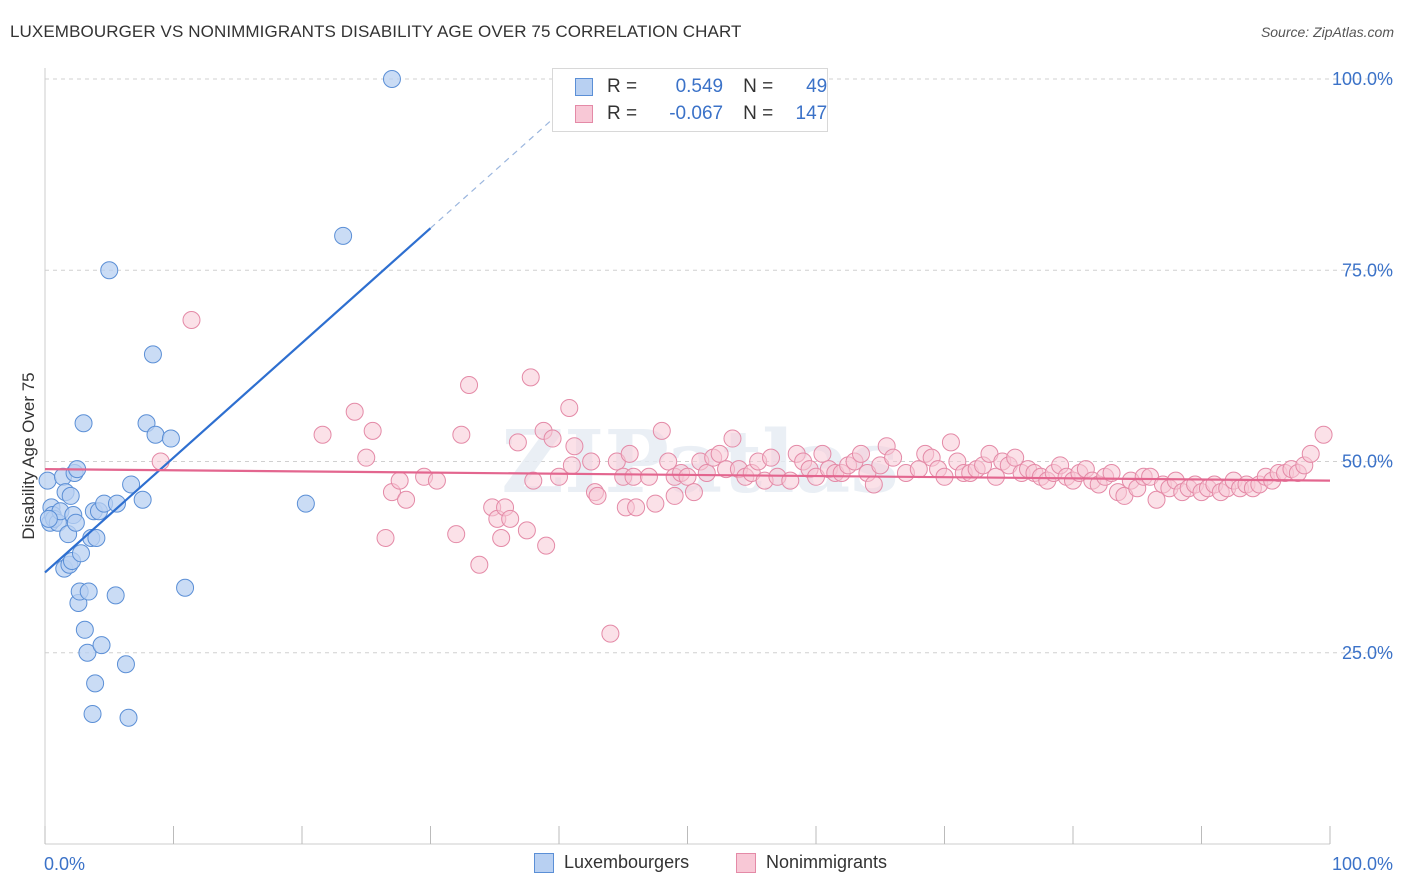  Describe the element at coordinates (1327, 32) in the screenshot. I see `source-label: Source: ZipAtlas.com` at that location.